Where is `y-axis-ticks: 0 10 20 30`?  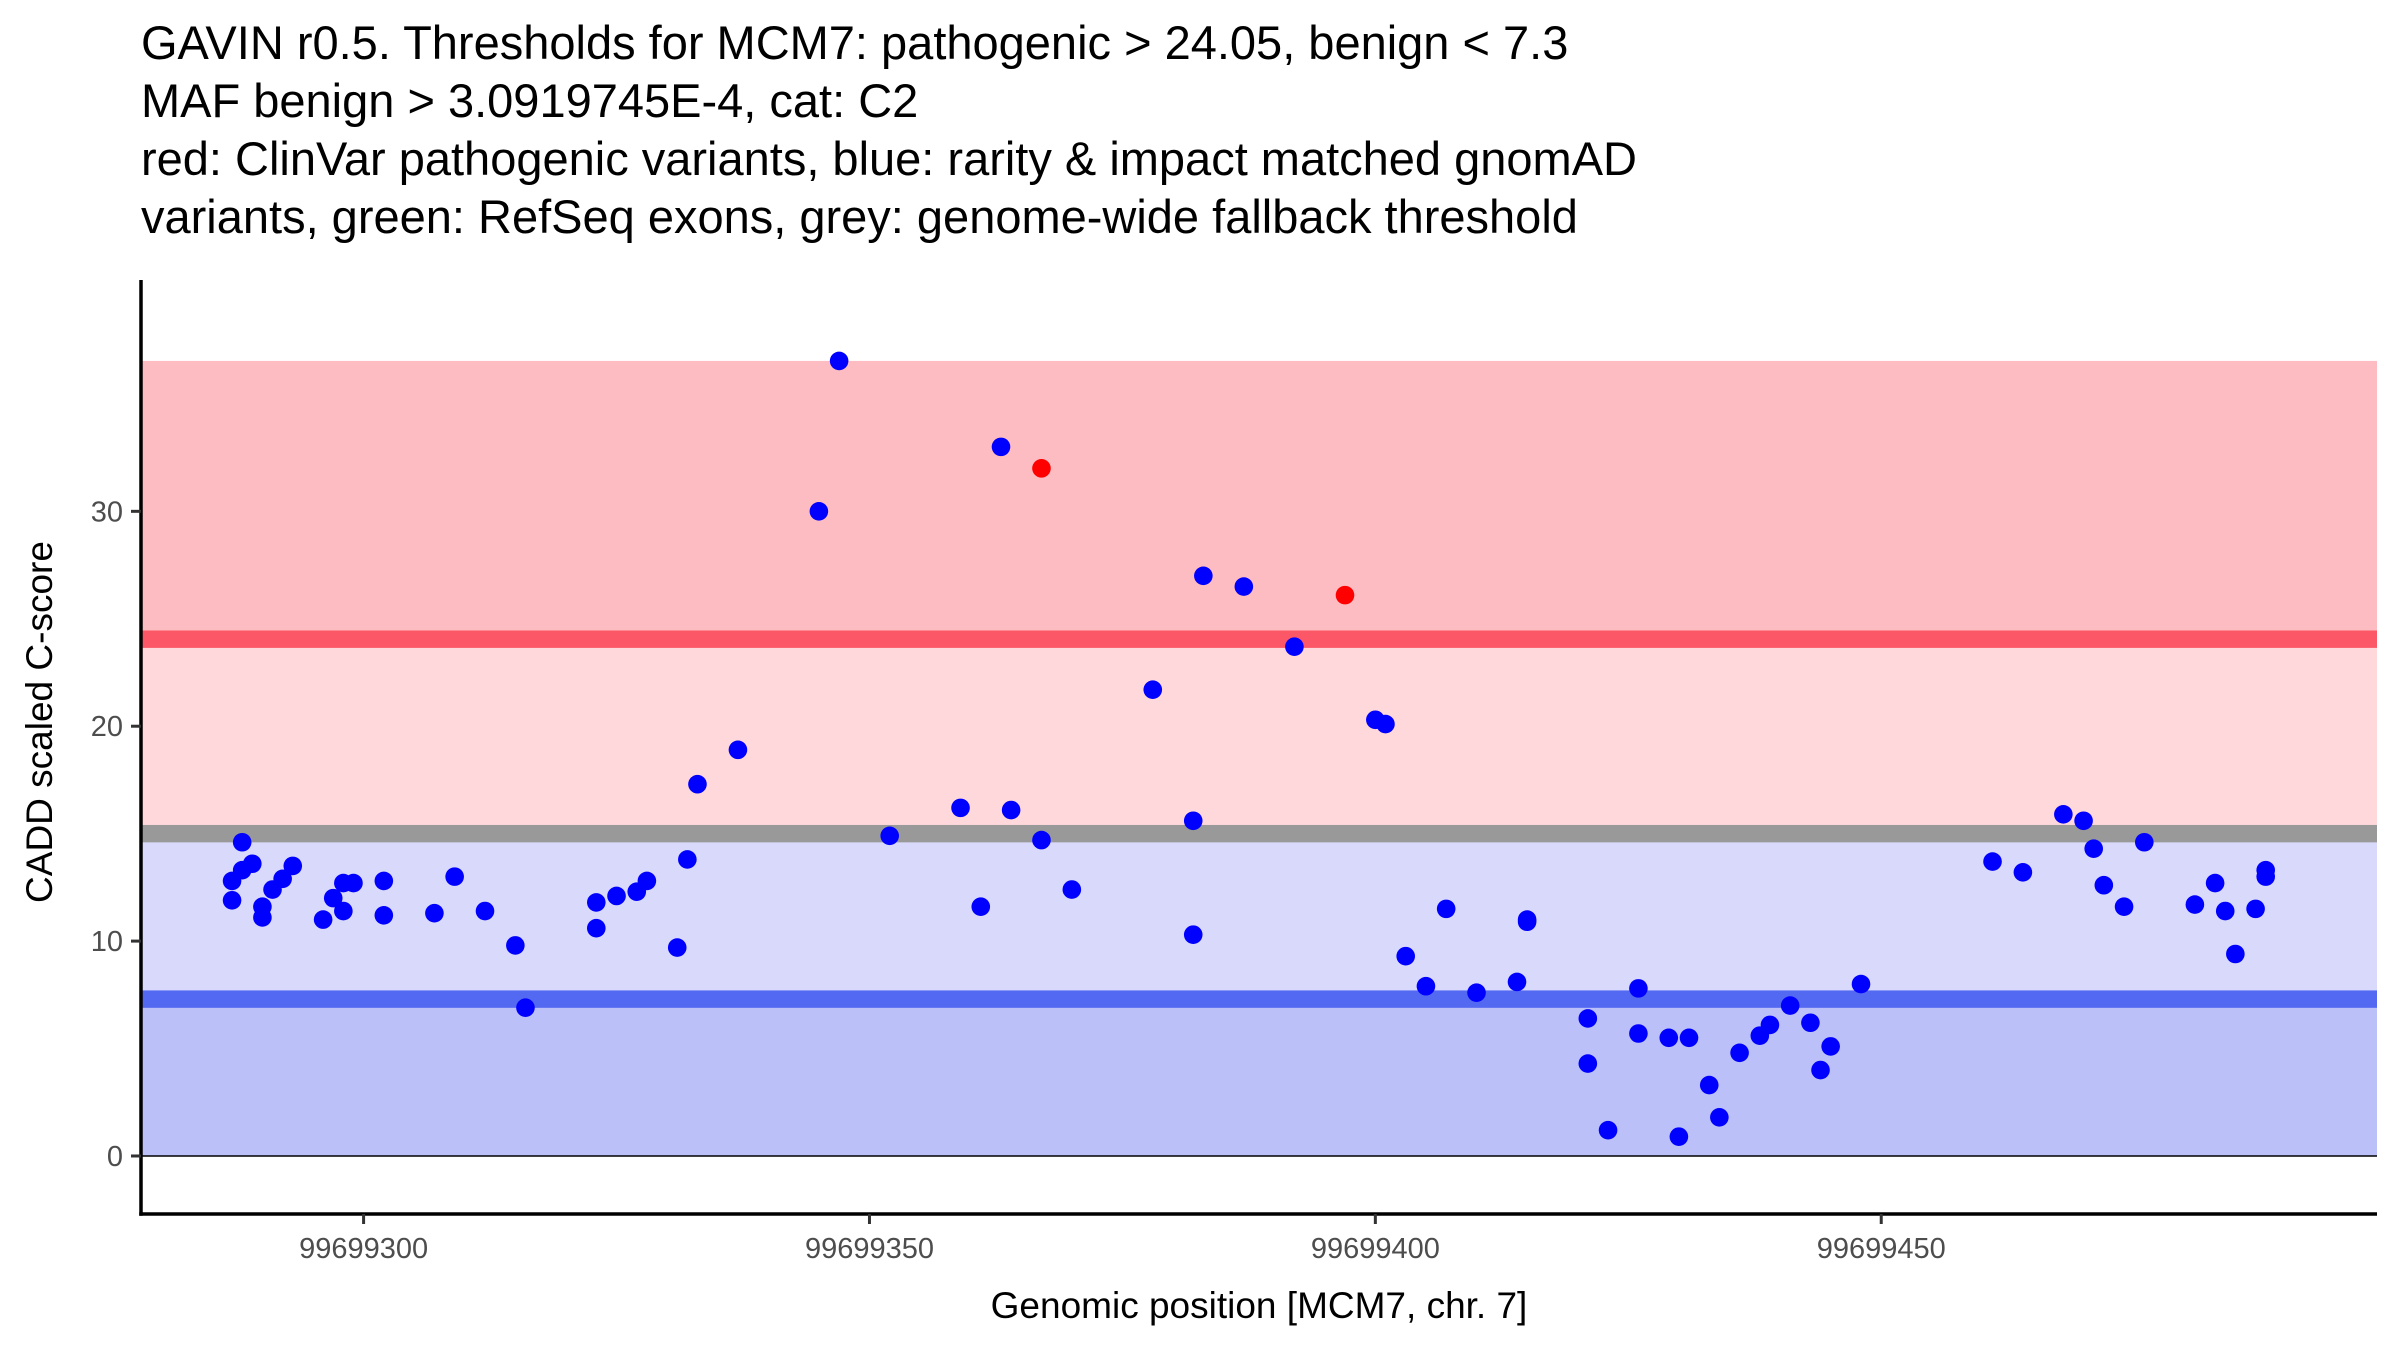
y-axis-ticks: 0 10 20 30 is located at coordinates (116, 834).